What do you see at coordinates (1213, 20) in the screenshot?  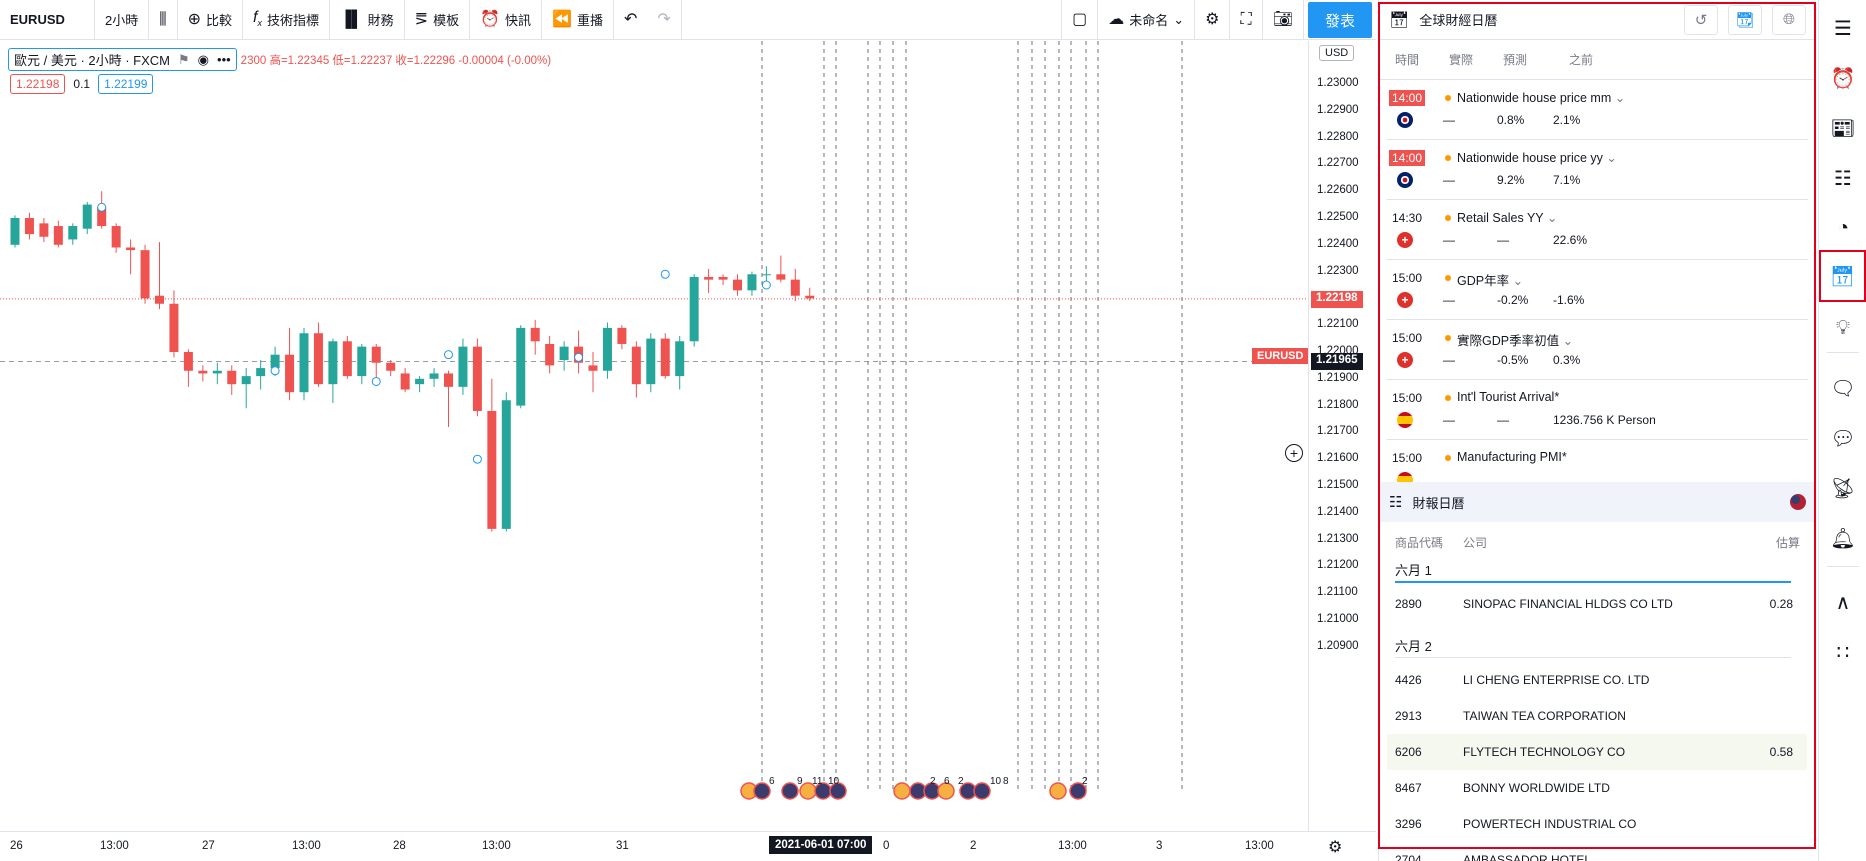 I see `settings-button: ⚙` at bounding box center [1213, 20].